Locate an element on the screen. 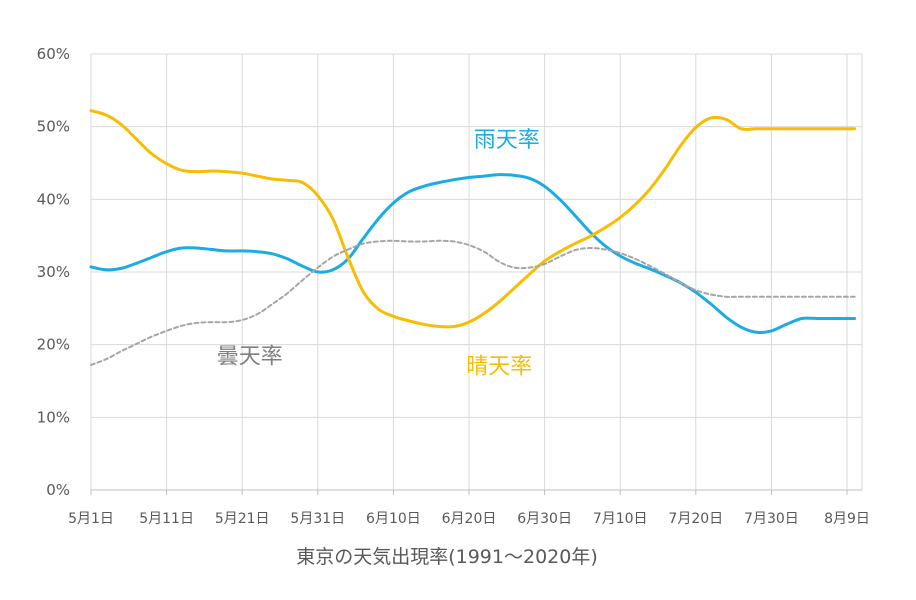  y-axis-ticks: 0% 10% 20% 30% 40% 50% 60% is located at coordinates (53, 272).